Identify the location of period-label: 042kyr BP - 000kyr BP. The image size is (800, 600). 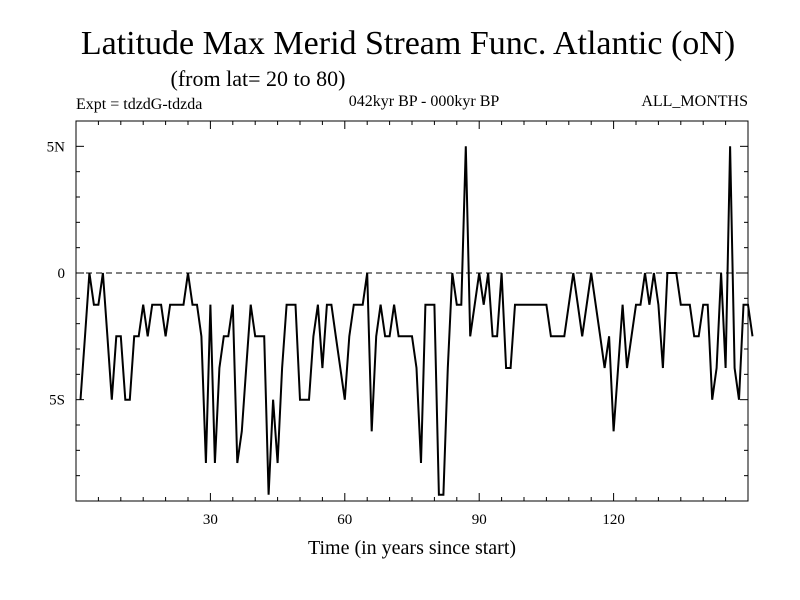
(424, 101).